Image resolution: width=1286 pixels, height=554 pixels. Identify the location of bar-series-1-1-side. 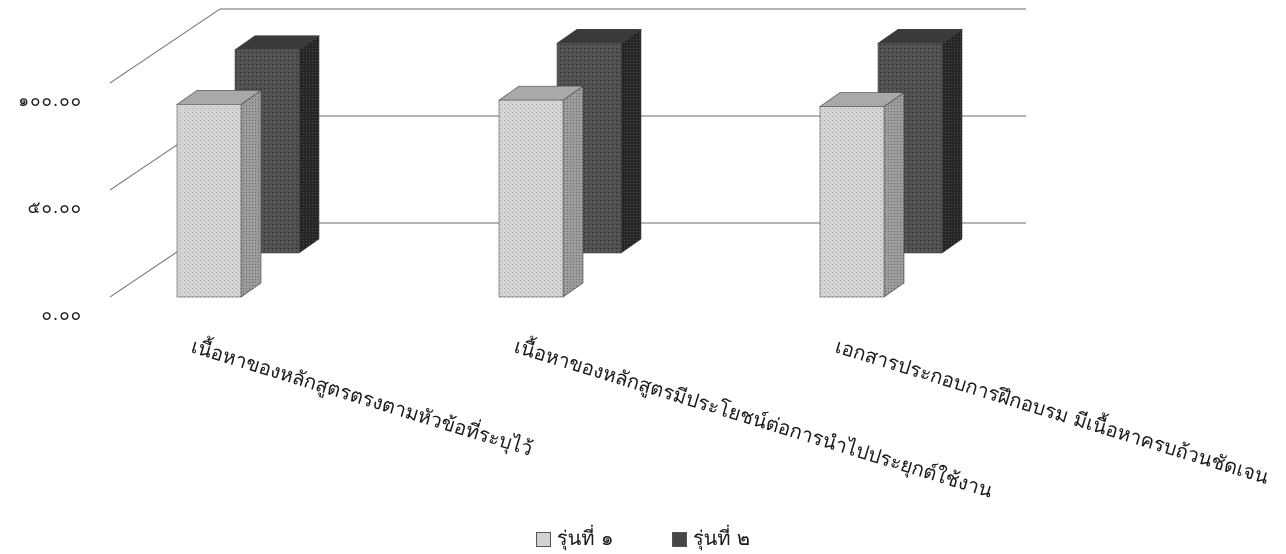
(573, 191).